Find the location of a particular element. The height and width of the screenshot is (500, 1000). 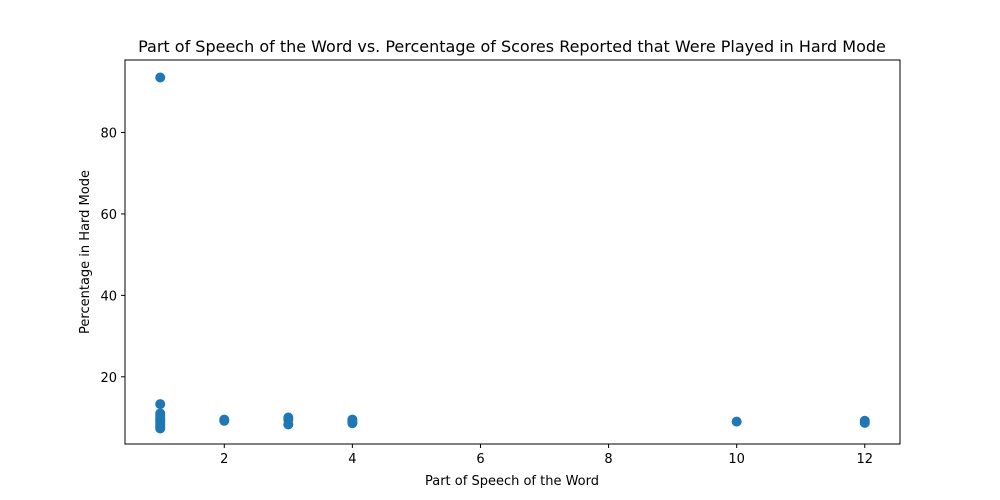

x-axis-label: Part of Speech of the Word is located at coordinates (512, 481).